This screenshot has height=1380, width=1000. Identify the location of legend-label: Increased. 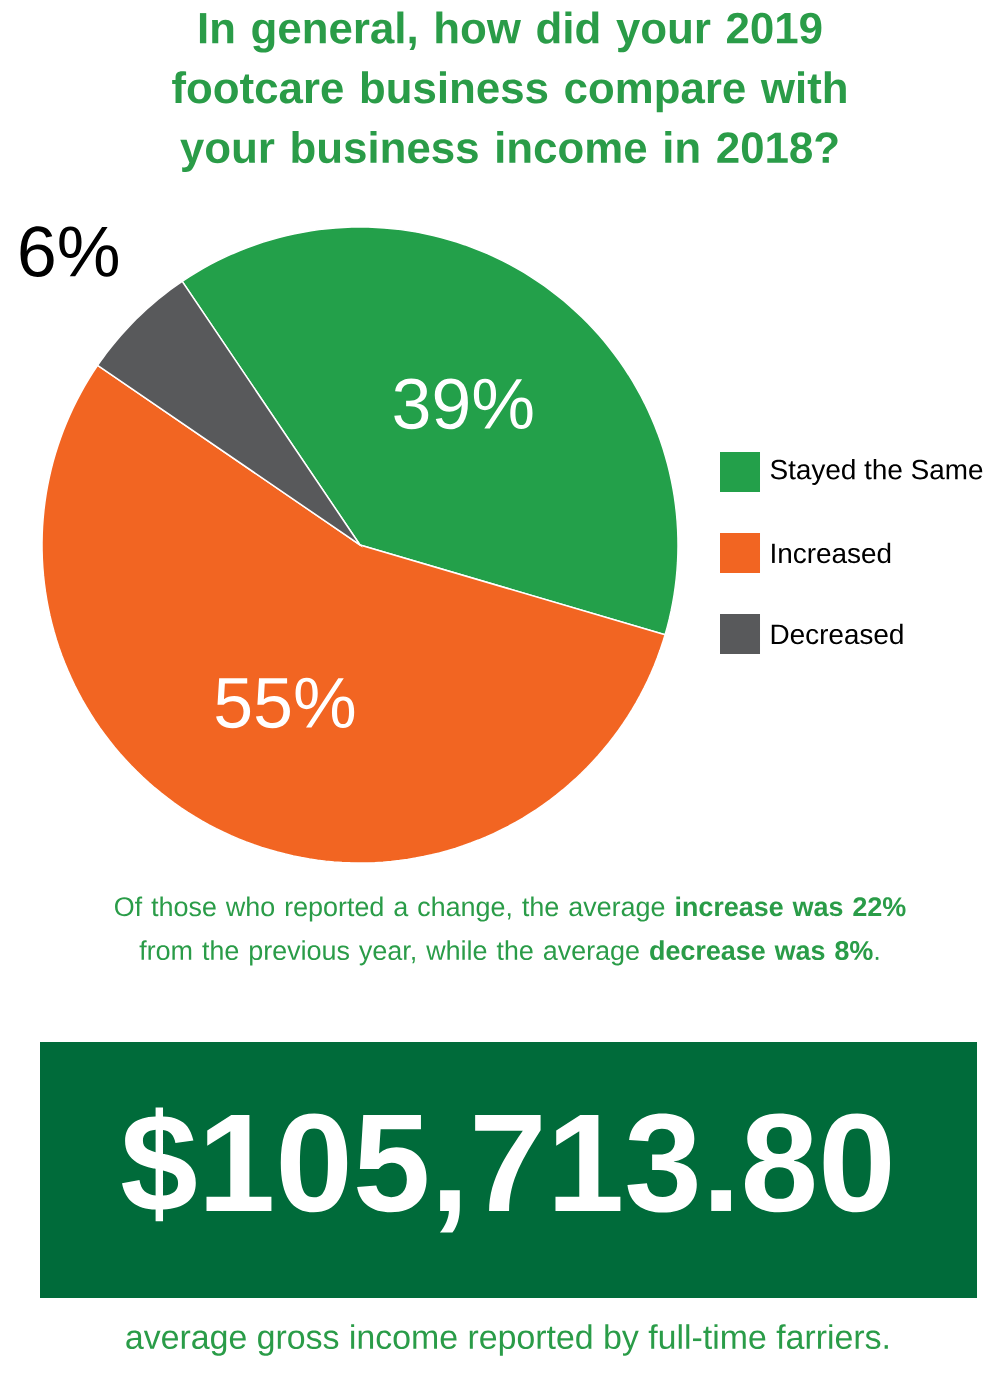
(831, 553).